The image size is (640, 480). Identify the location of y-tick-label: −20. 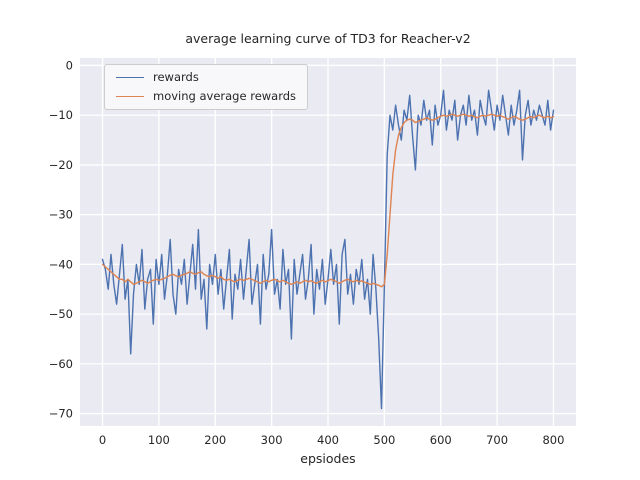
(61, 165).